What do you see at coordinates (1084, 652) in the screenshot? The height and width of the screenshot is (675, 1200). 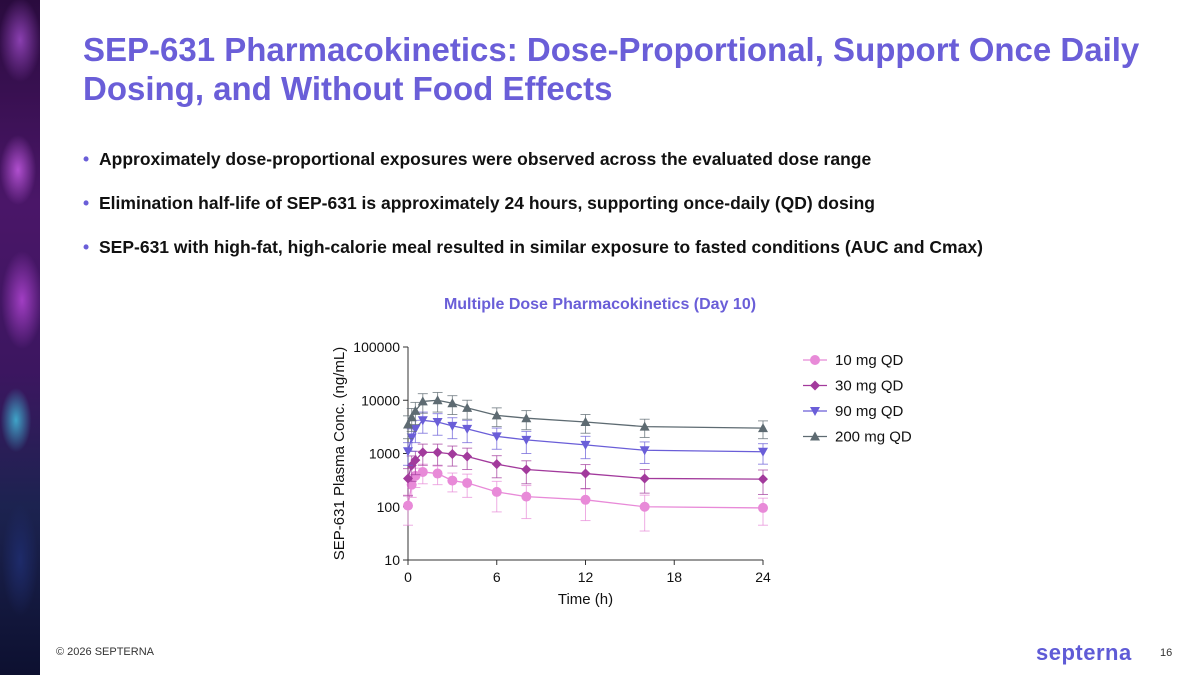 I see `septerna-logo: septerna` at bounding box center [1084, 652].